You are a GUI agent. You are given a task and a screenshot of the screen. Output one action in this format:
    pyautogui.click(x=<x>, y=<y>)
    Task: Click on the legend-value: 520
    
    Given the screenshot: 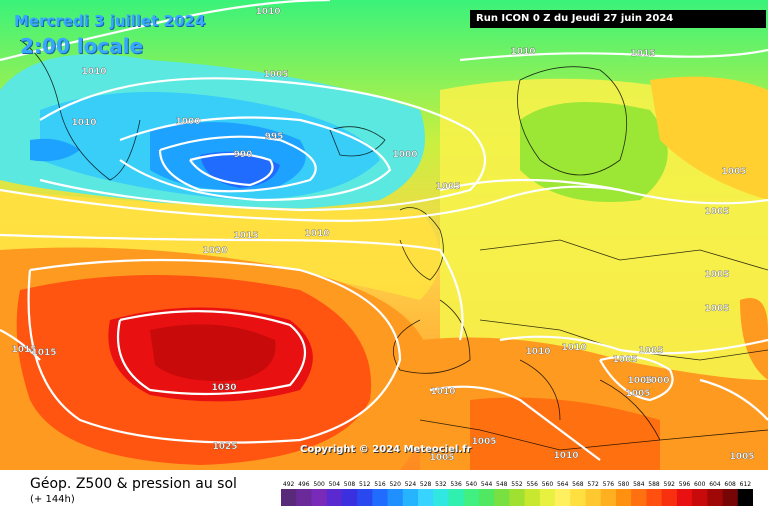 What is the action you would take?
    pyautogui.click(x=395, y=484)
    